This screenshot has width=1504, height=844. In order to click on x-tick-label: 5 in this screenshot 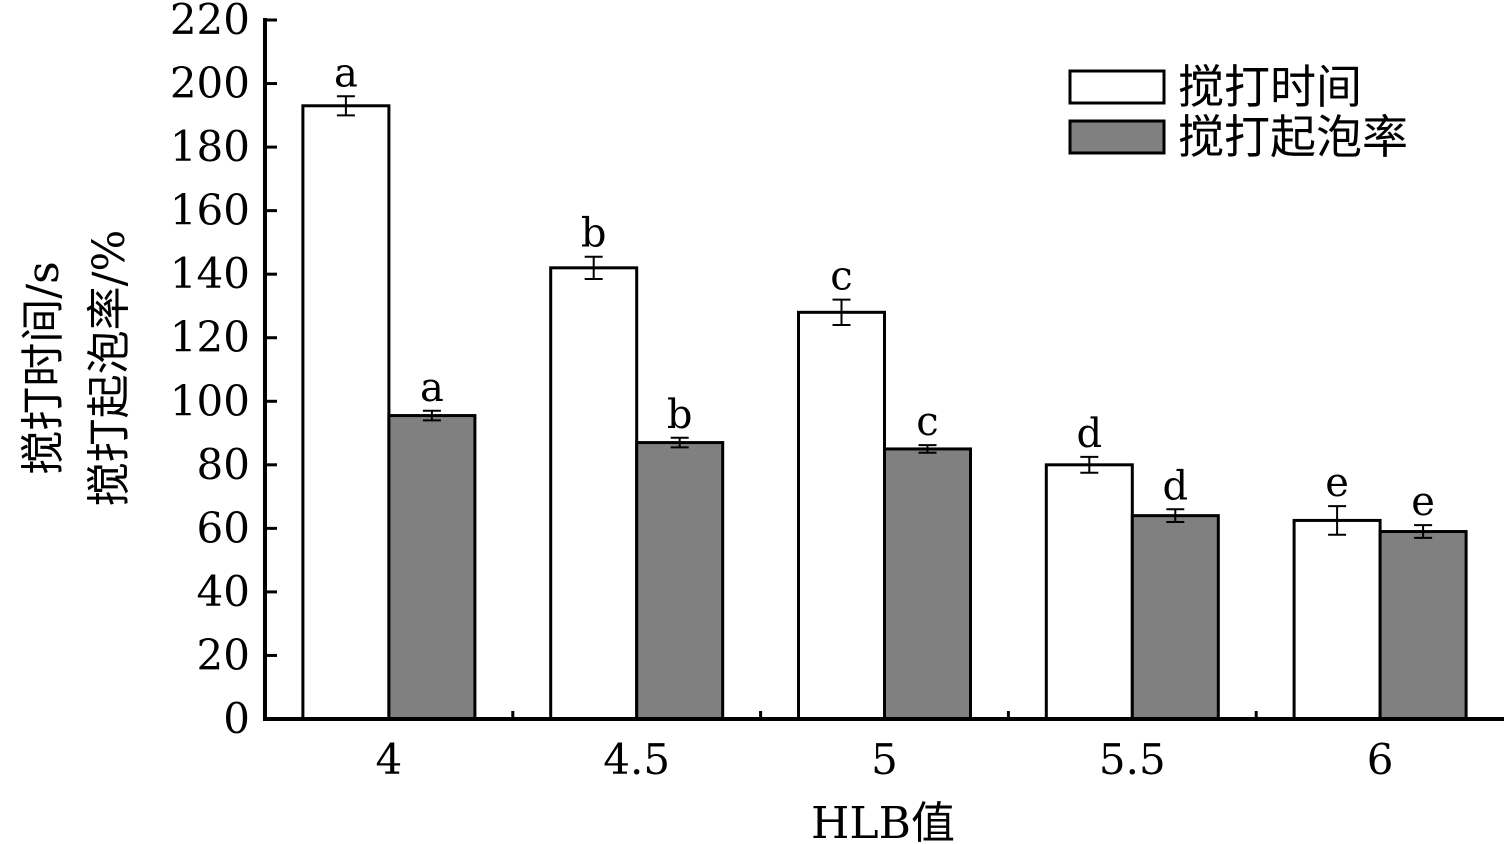, I will do `click(884, 759)`.